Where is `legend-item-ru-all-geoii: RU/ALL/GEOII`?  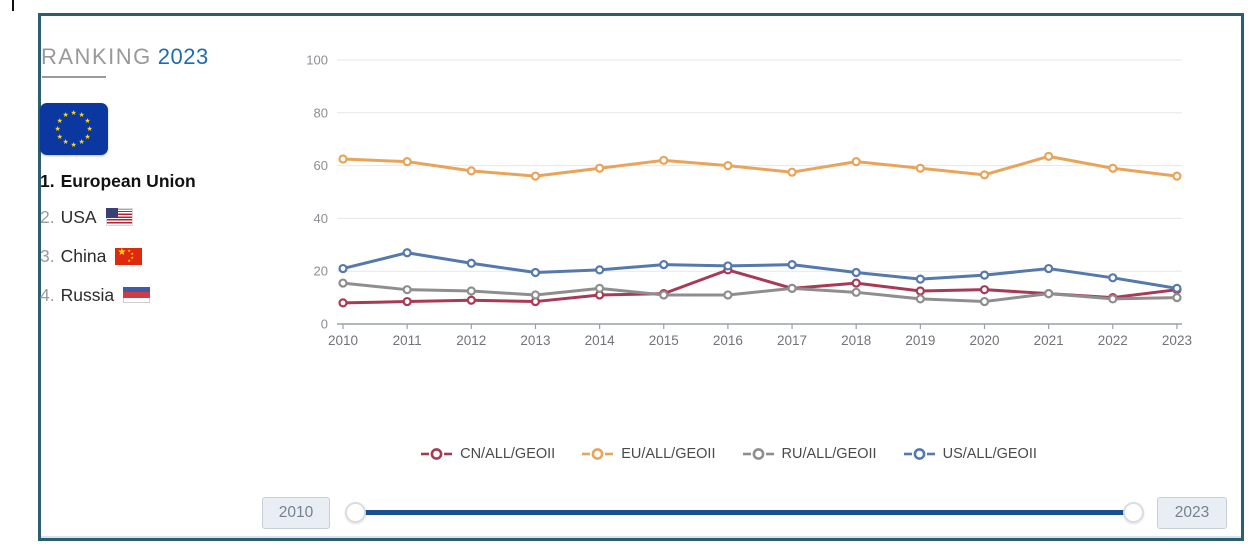
legend-item-ru-all-geoii: RU/ALL/GEOII is located at coordinates (809, 454).